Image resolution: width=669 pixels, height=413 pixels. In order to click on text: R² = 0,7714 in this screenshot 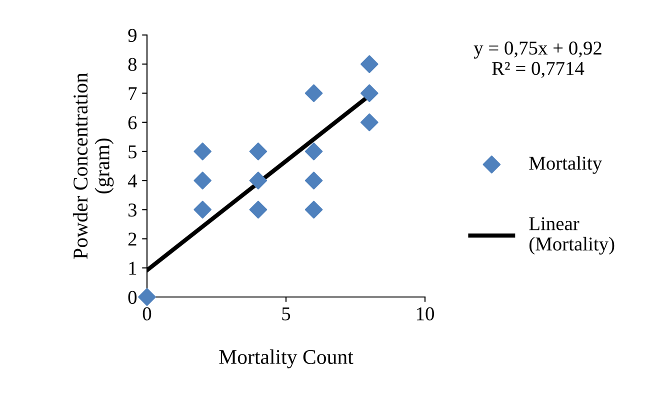, I will do `click(538, 70)`.